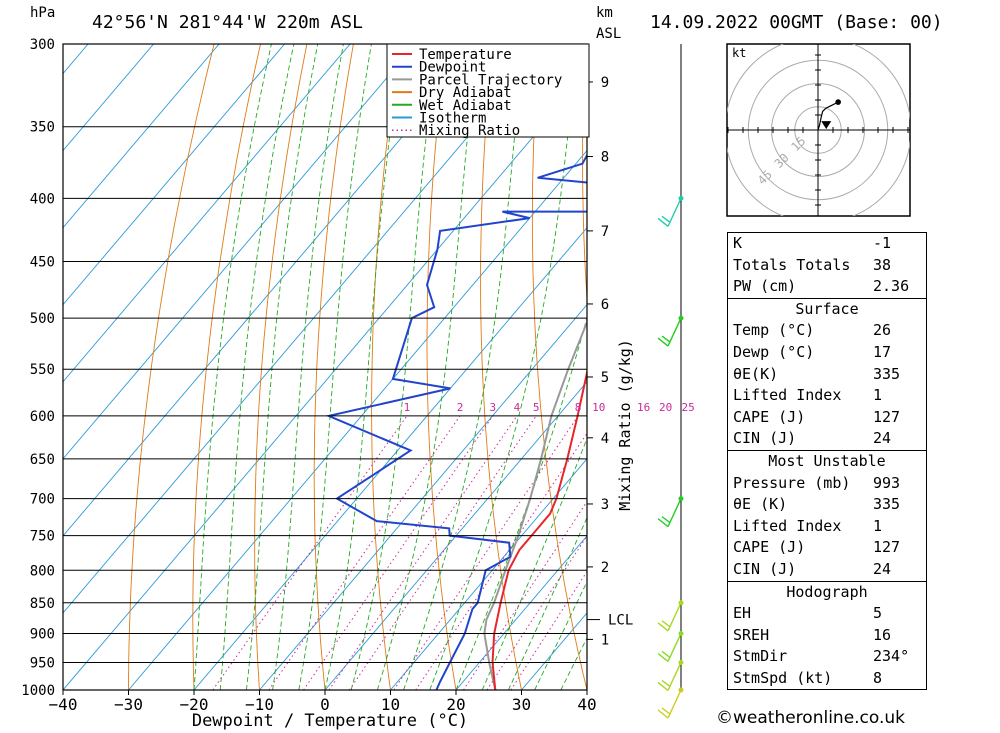  I want to click on hodo-index-row: SREH 16, so click(827, 636).